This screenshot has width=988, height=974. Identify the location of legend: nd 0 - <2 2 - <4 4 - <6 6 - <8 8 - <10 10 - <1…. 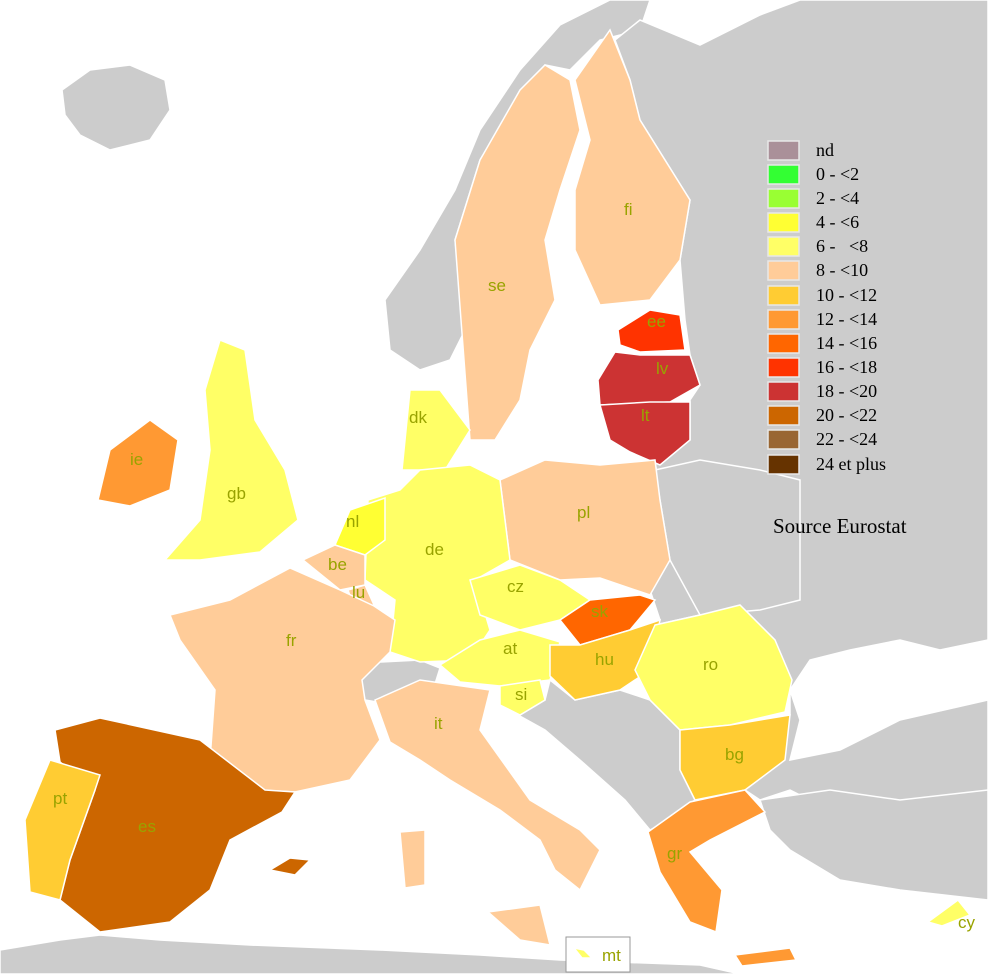
(826, 307).